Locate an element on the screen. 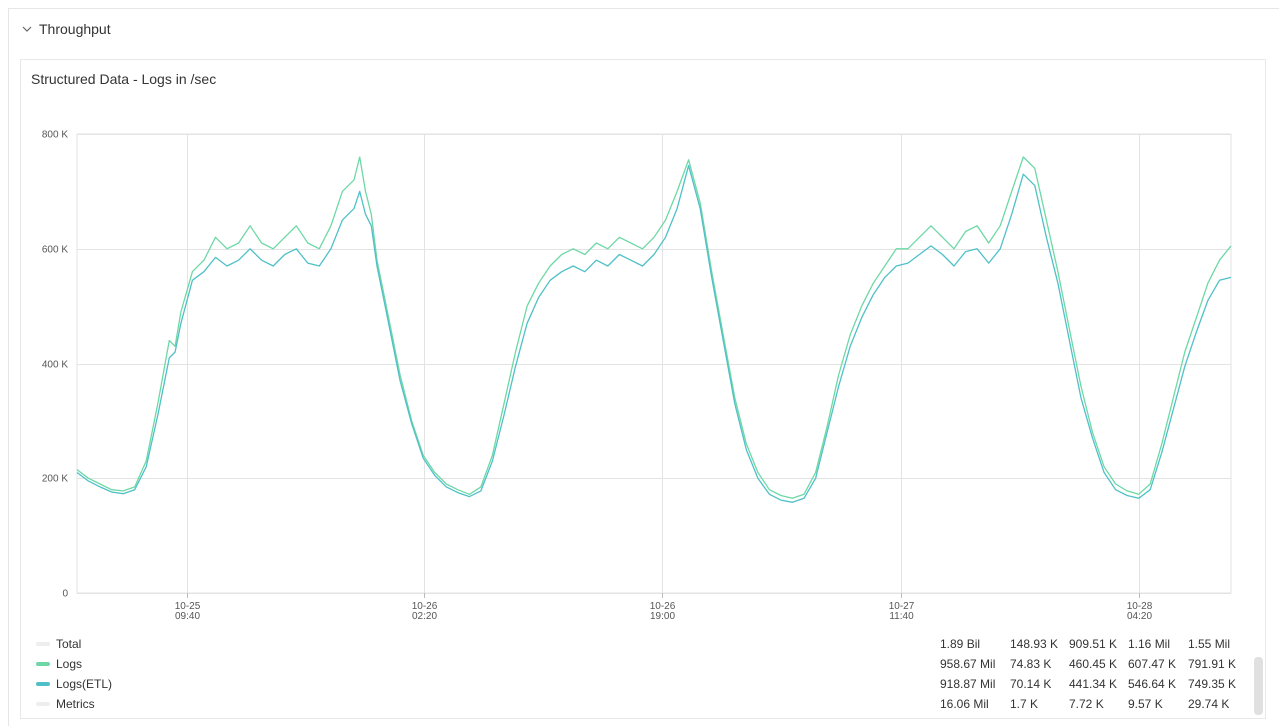  legend-label: Logs is located at coordinates (69, 664).